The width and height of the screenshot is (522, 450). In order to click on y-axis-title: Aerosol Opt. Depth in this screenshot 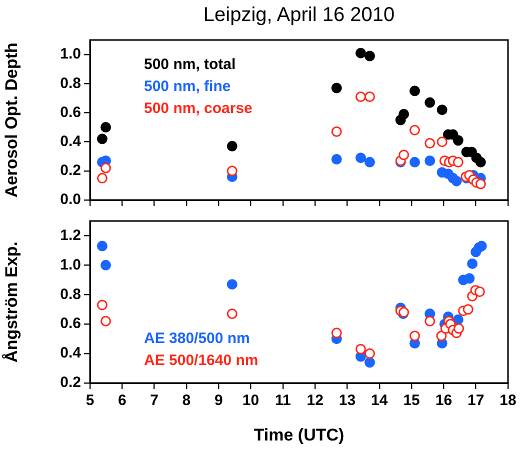, I will do `click(11, 120)`.